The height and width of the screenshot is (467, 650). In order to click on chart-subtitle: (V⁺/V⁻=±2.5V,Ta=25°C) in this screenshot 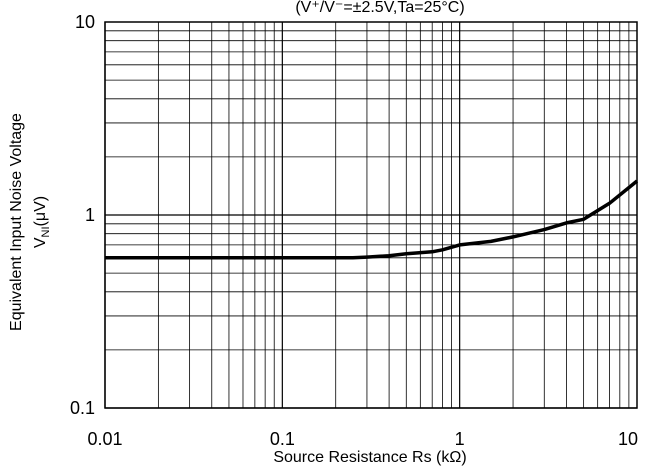, I will do `click(379, 8)`.